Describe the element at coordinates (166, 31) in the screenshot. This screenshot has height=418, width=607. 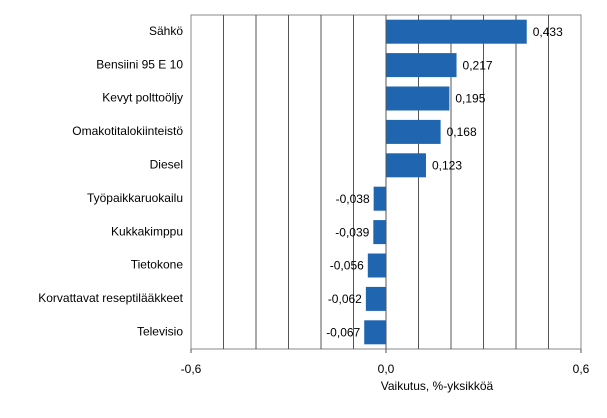
I see `y-tick-label: Sähkö` at that location.